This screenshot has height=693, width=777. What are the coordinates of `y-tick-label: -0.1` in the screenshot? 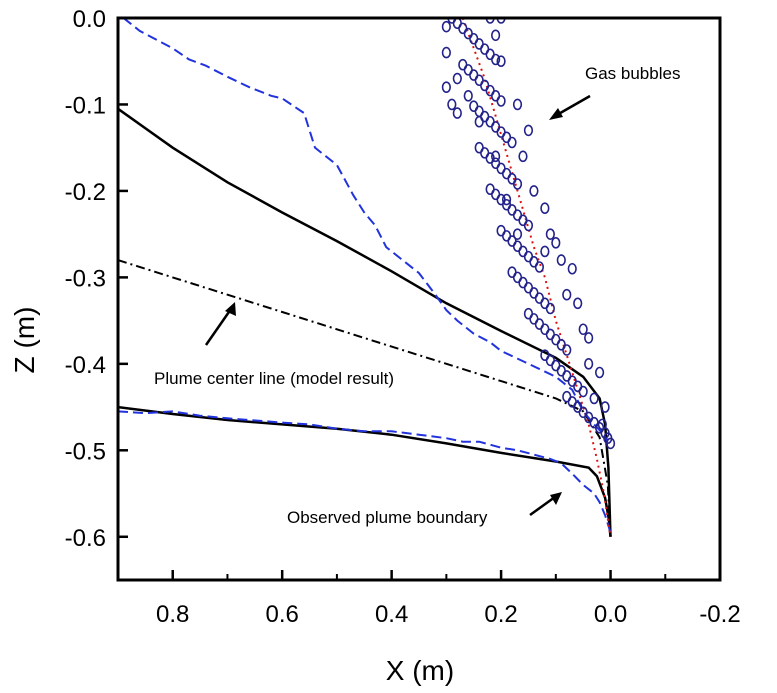 It's located at (85, 105).